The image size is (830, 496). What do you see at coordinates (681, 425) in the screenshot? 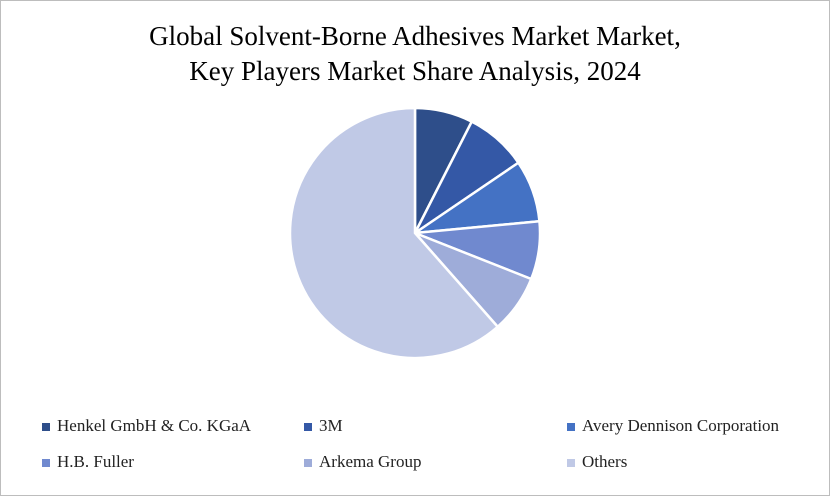
I see `legend-label: Avery Dennison Corporation` at bounding box center [681, 425].